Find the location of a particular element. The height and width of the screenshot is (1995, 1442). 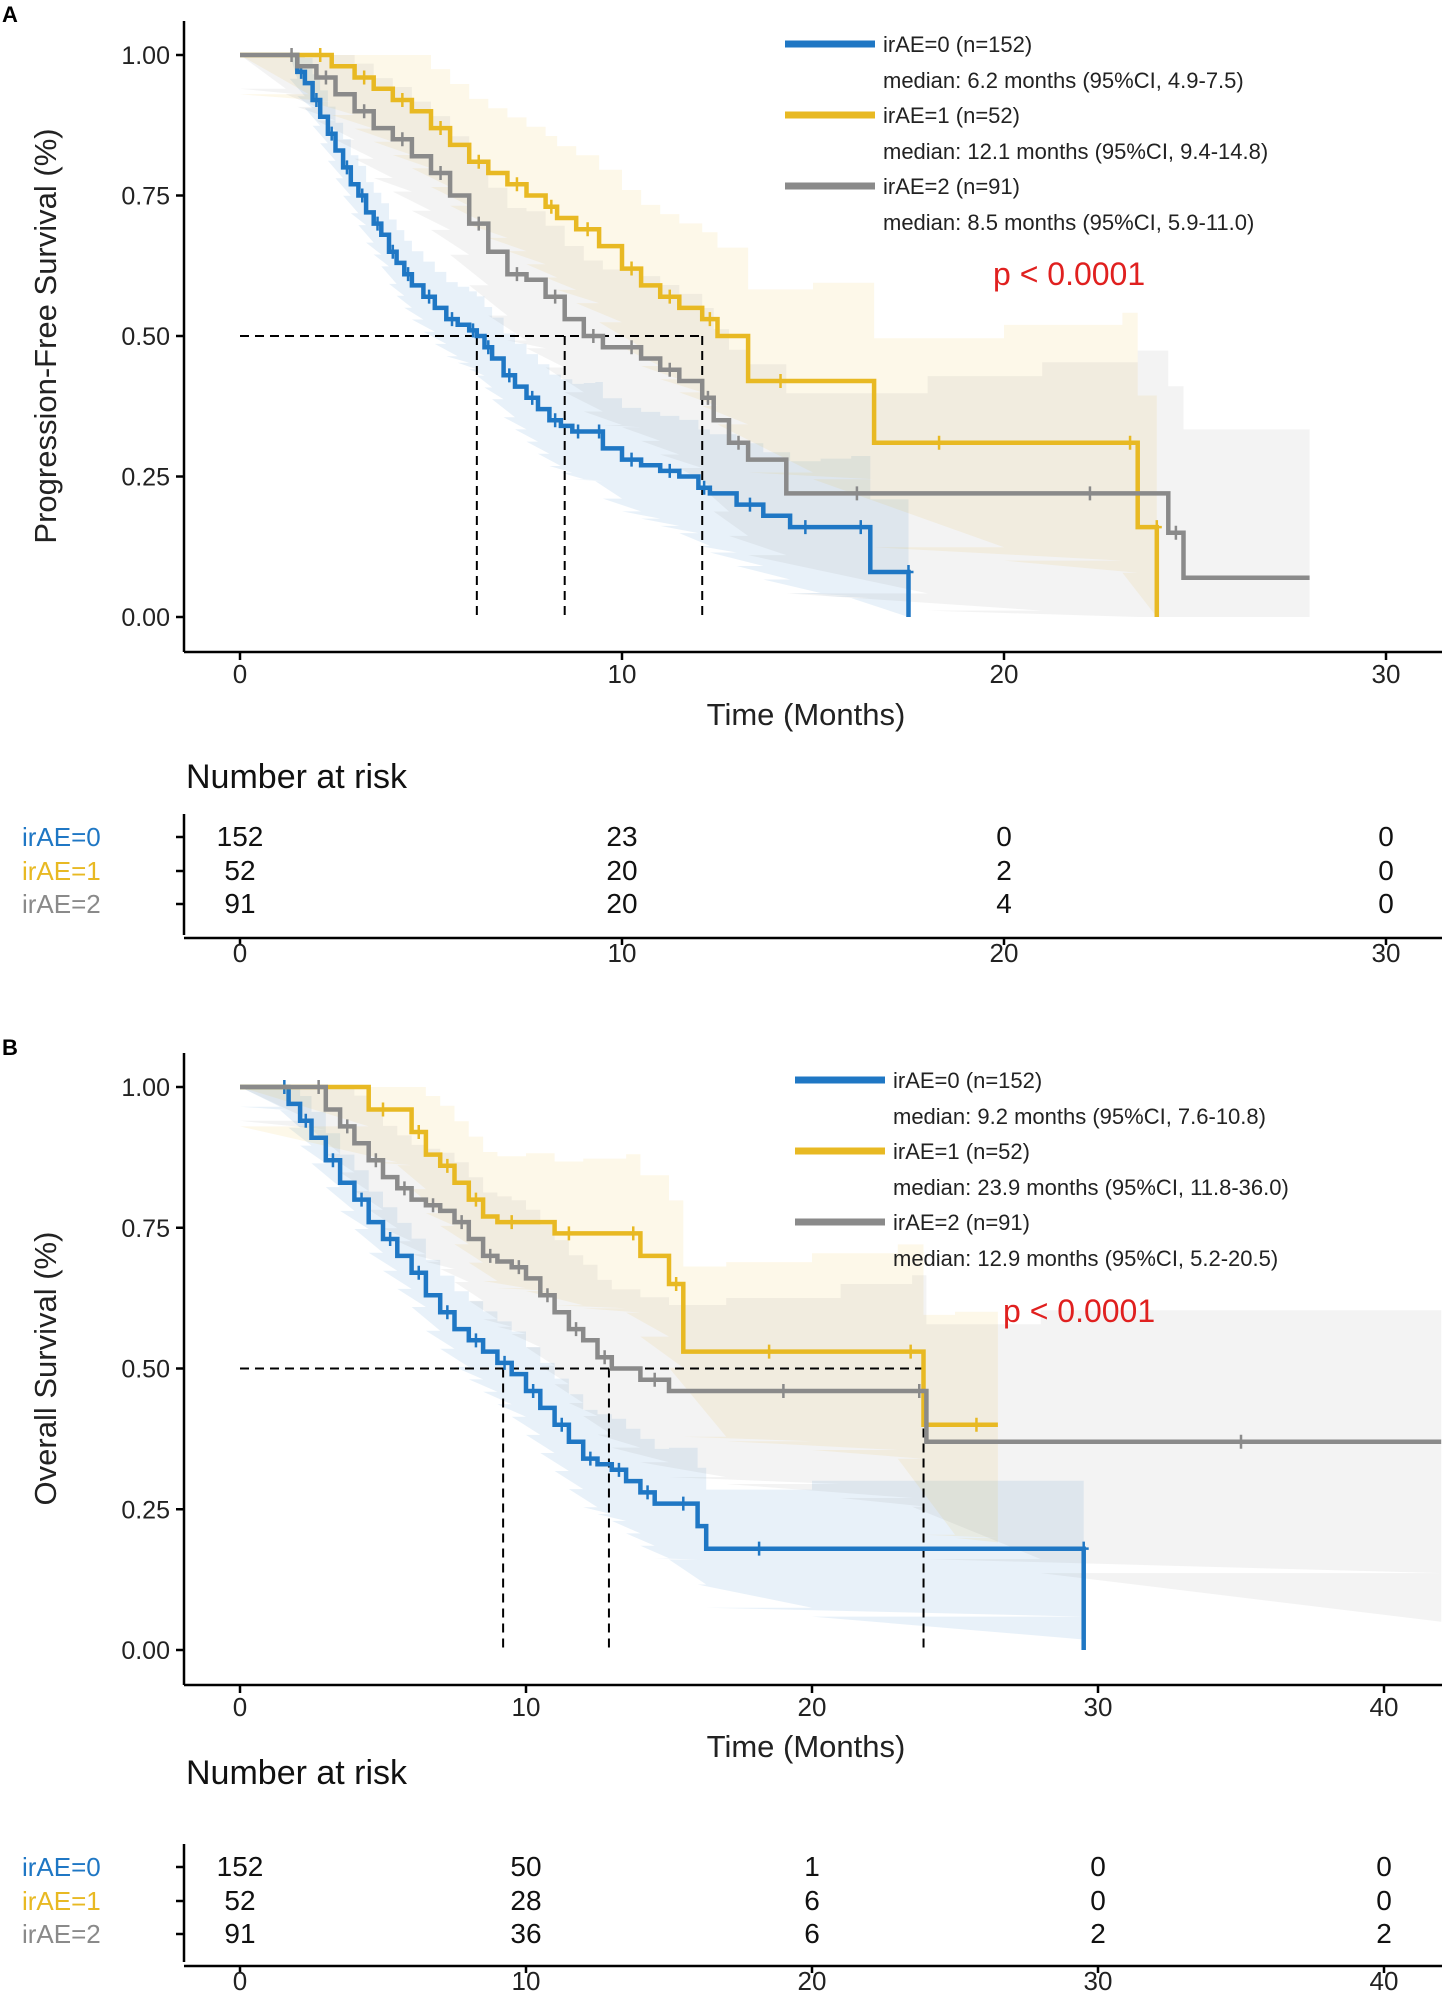

risk-row-label: irAE=1 is located at coordinates (61, 871).